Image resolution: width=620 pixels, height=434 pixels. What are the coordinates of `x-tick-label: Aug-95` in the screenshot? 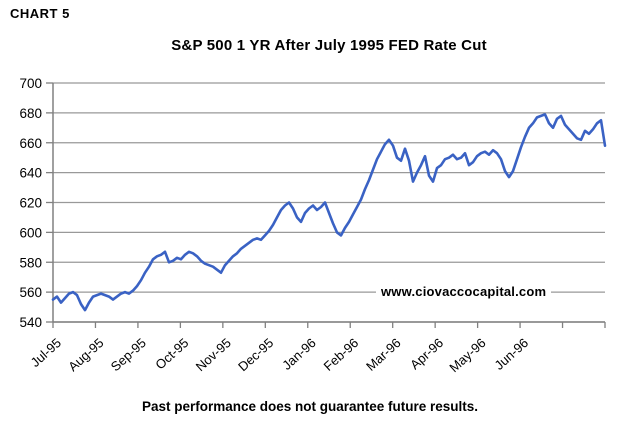 It's located at (85, 354).